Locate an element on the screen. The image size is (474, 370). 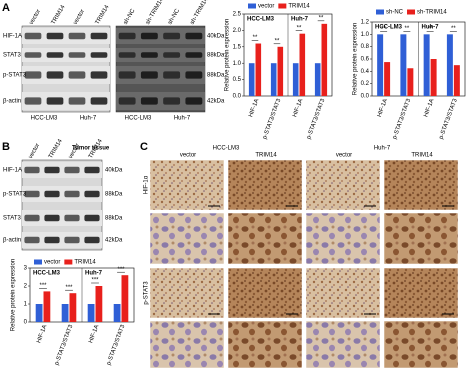
blot-title: Tumor tissue is located at coordinates (91, 149).